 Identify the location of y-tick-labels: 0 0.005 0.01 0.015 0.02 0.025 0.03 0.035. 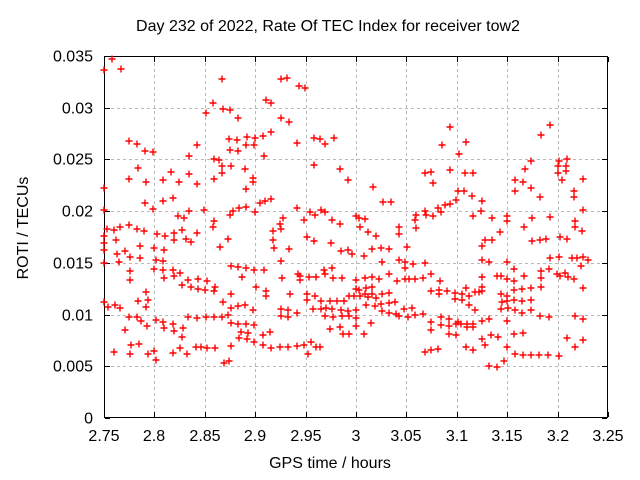
(73, 238).